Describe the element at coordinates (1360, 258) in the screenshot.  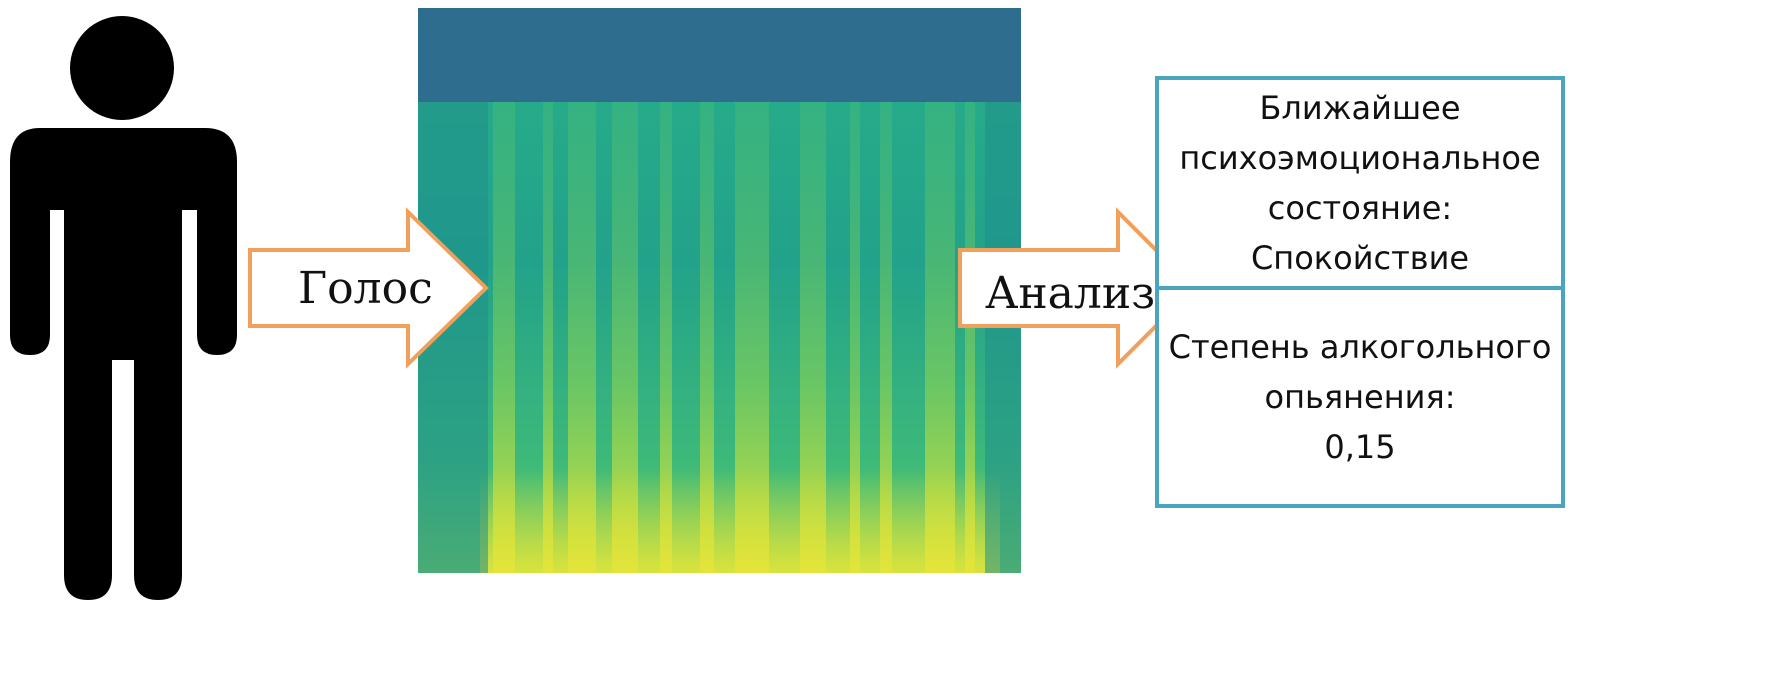
I see `state-value: Спокойствие` at that location.